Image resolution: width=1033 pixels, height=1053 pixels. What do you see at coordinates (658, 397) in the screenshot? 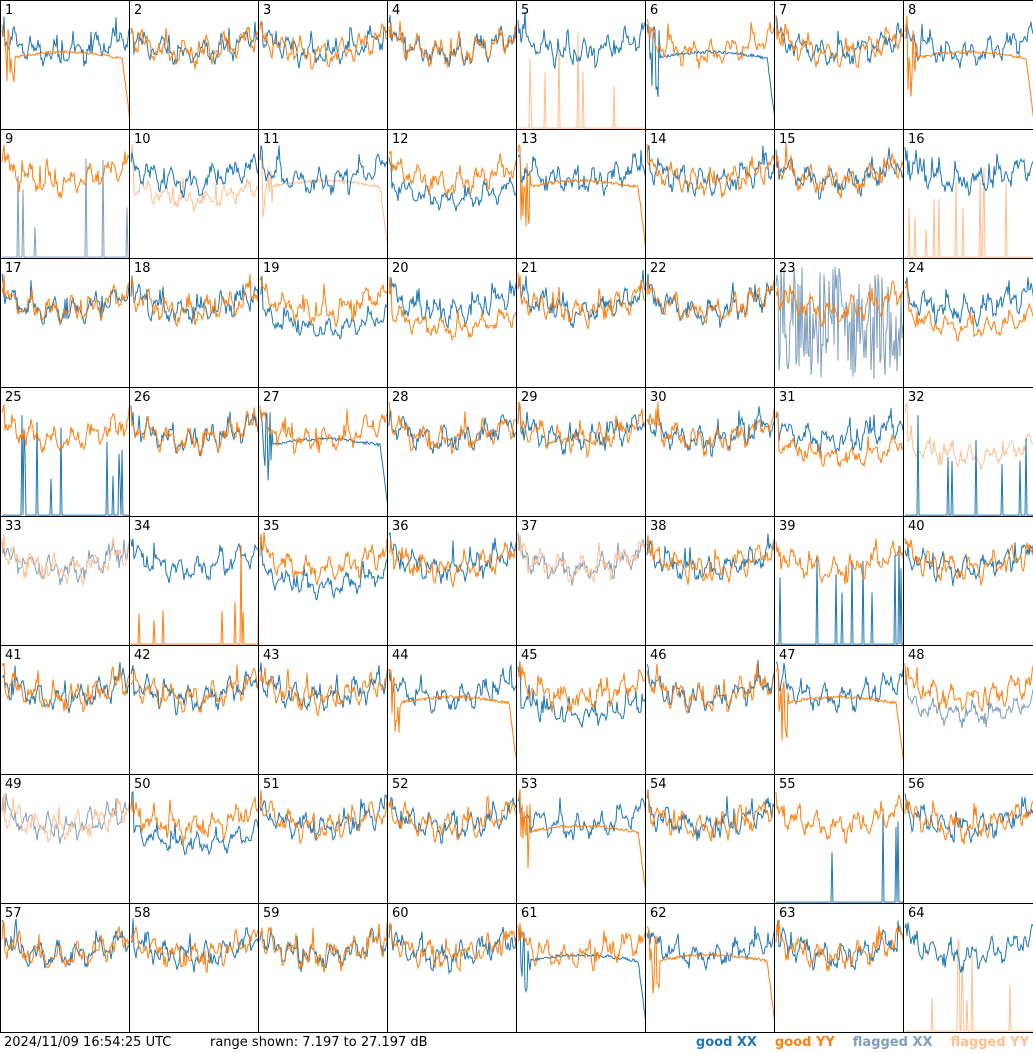
I see `panel-number: 30` at bounding box center [658, 397].